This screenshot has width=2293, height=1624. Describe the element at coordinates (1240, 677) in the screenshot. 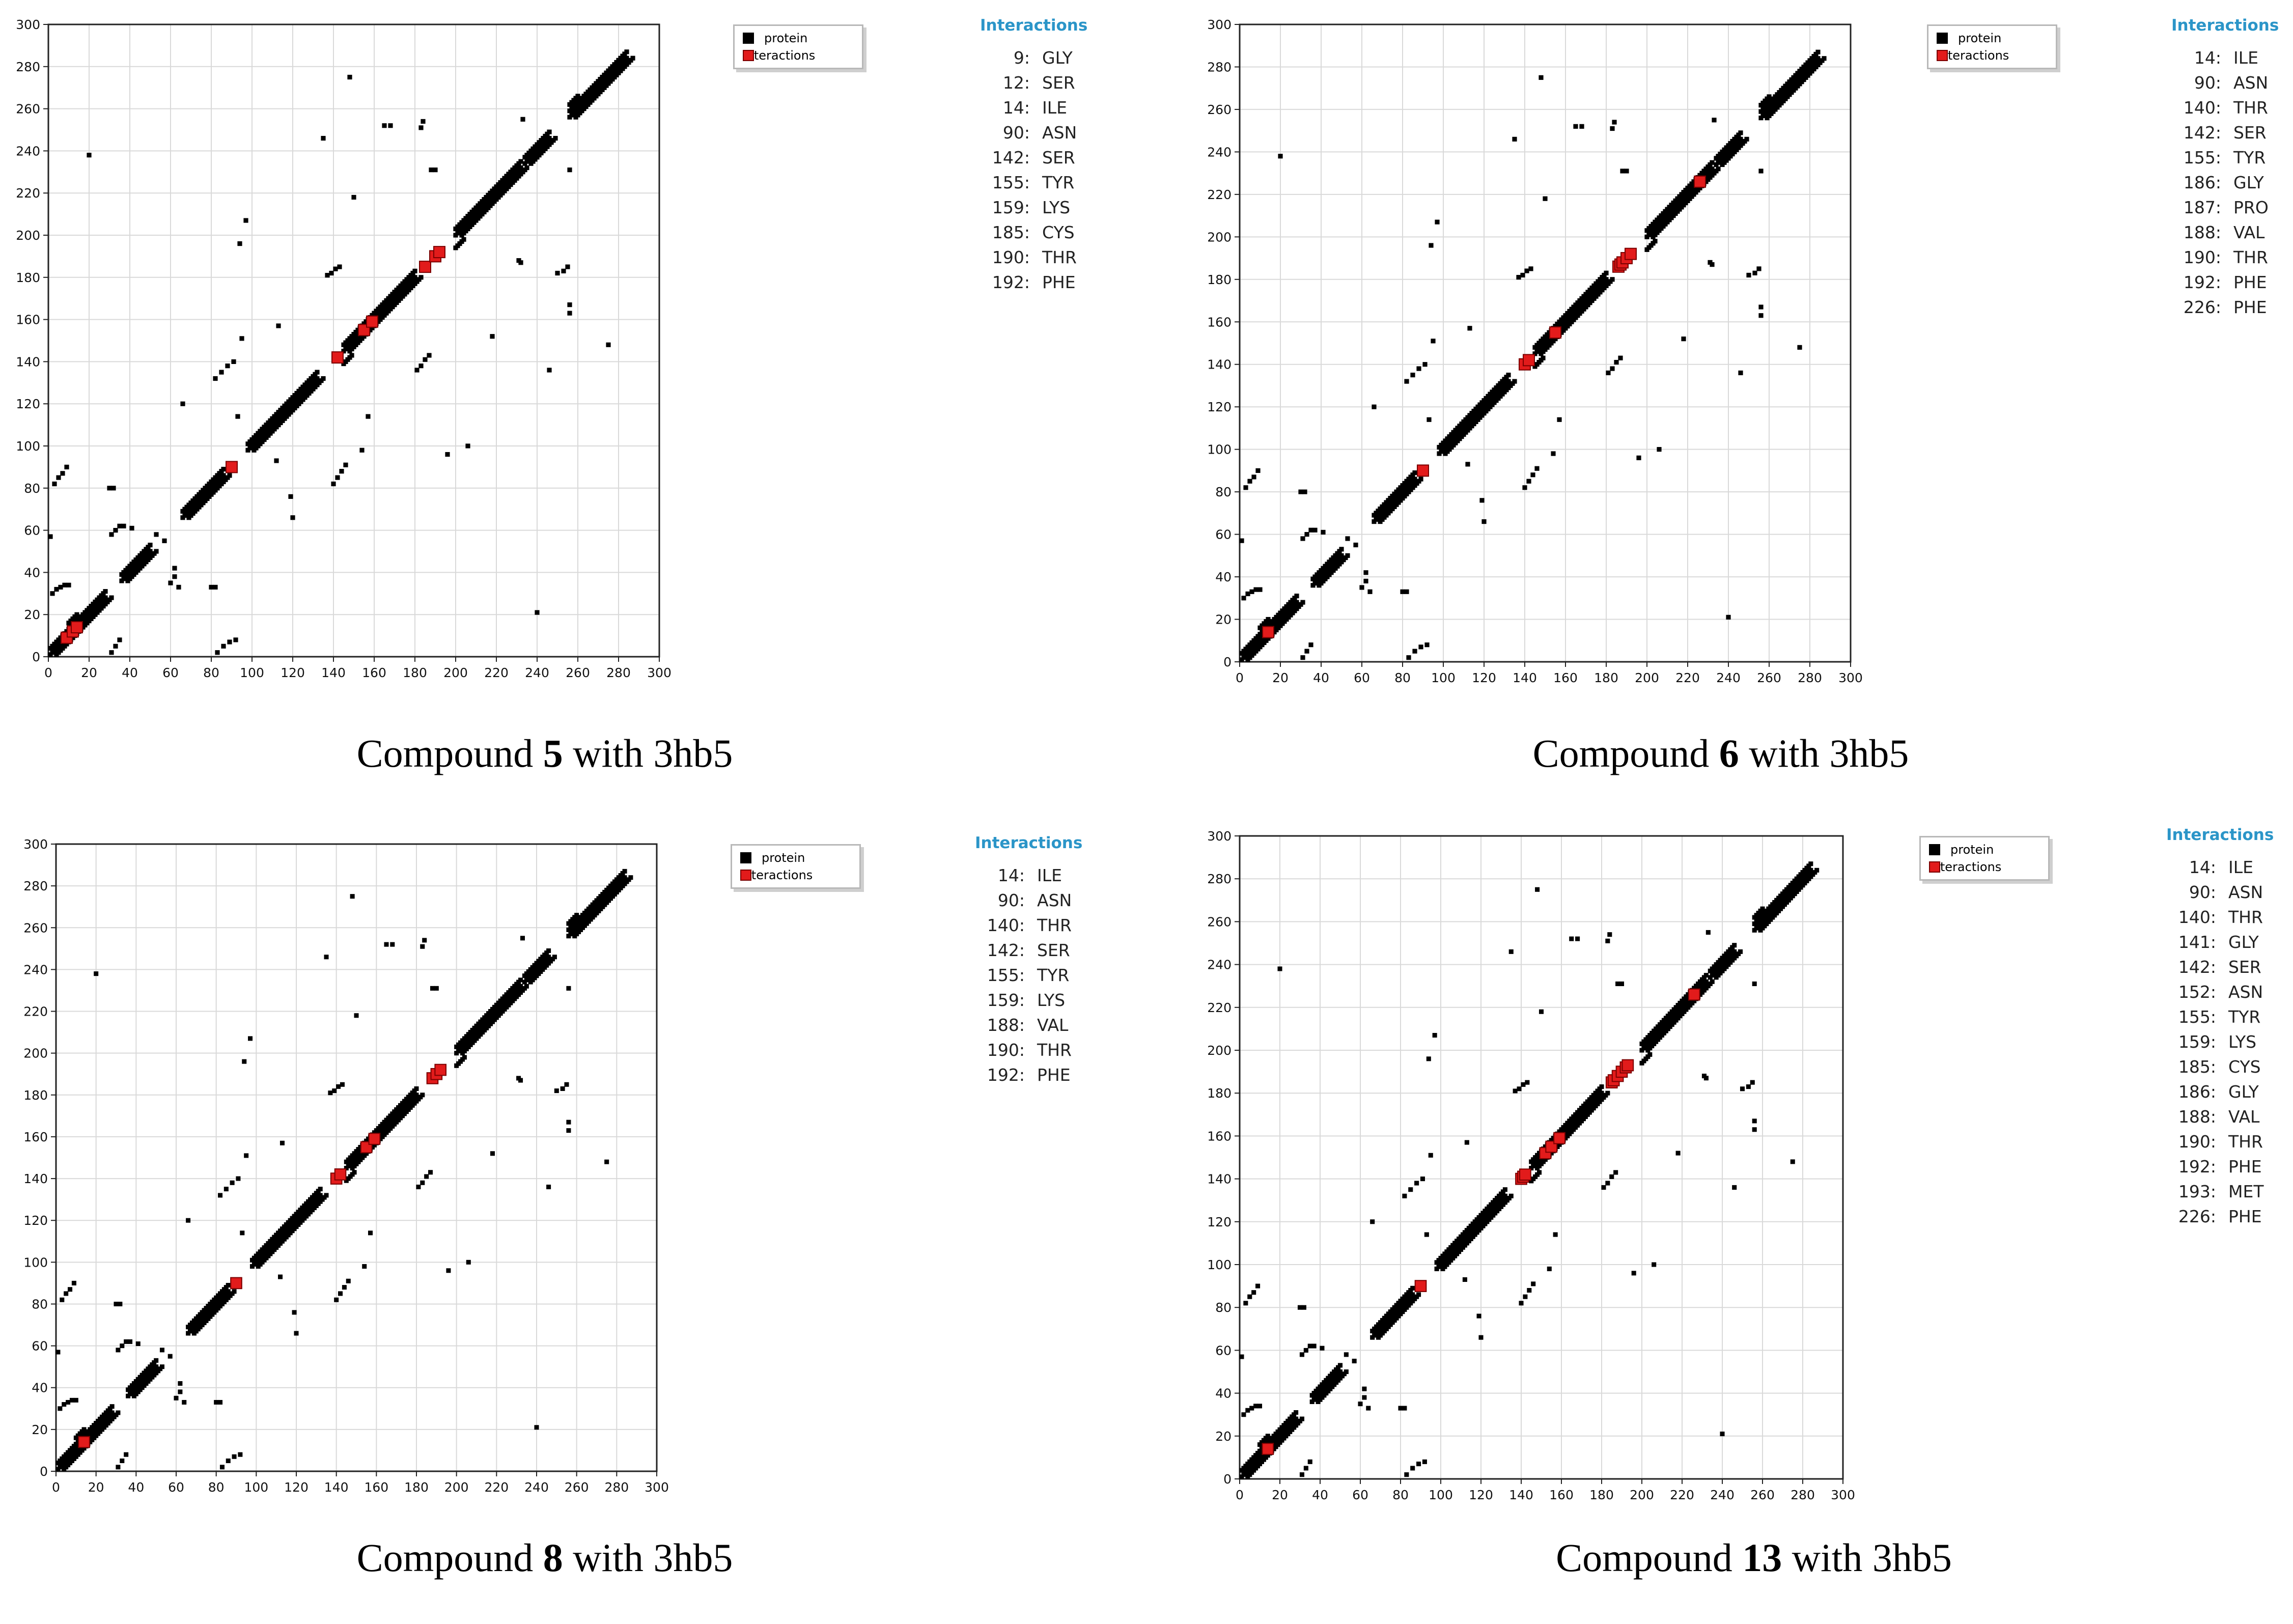

I see `x-tick-label: 0` at that location.